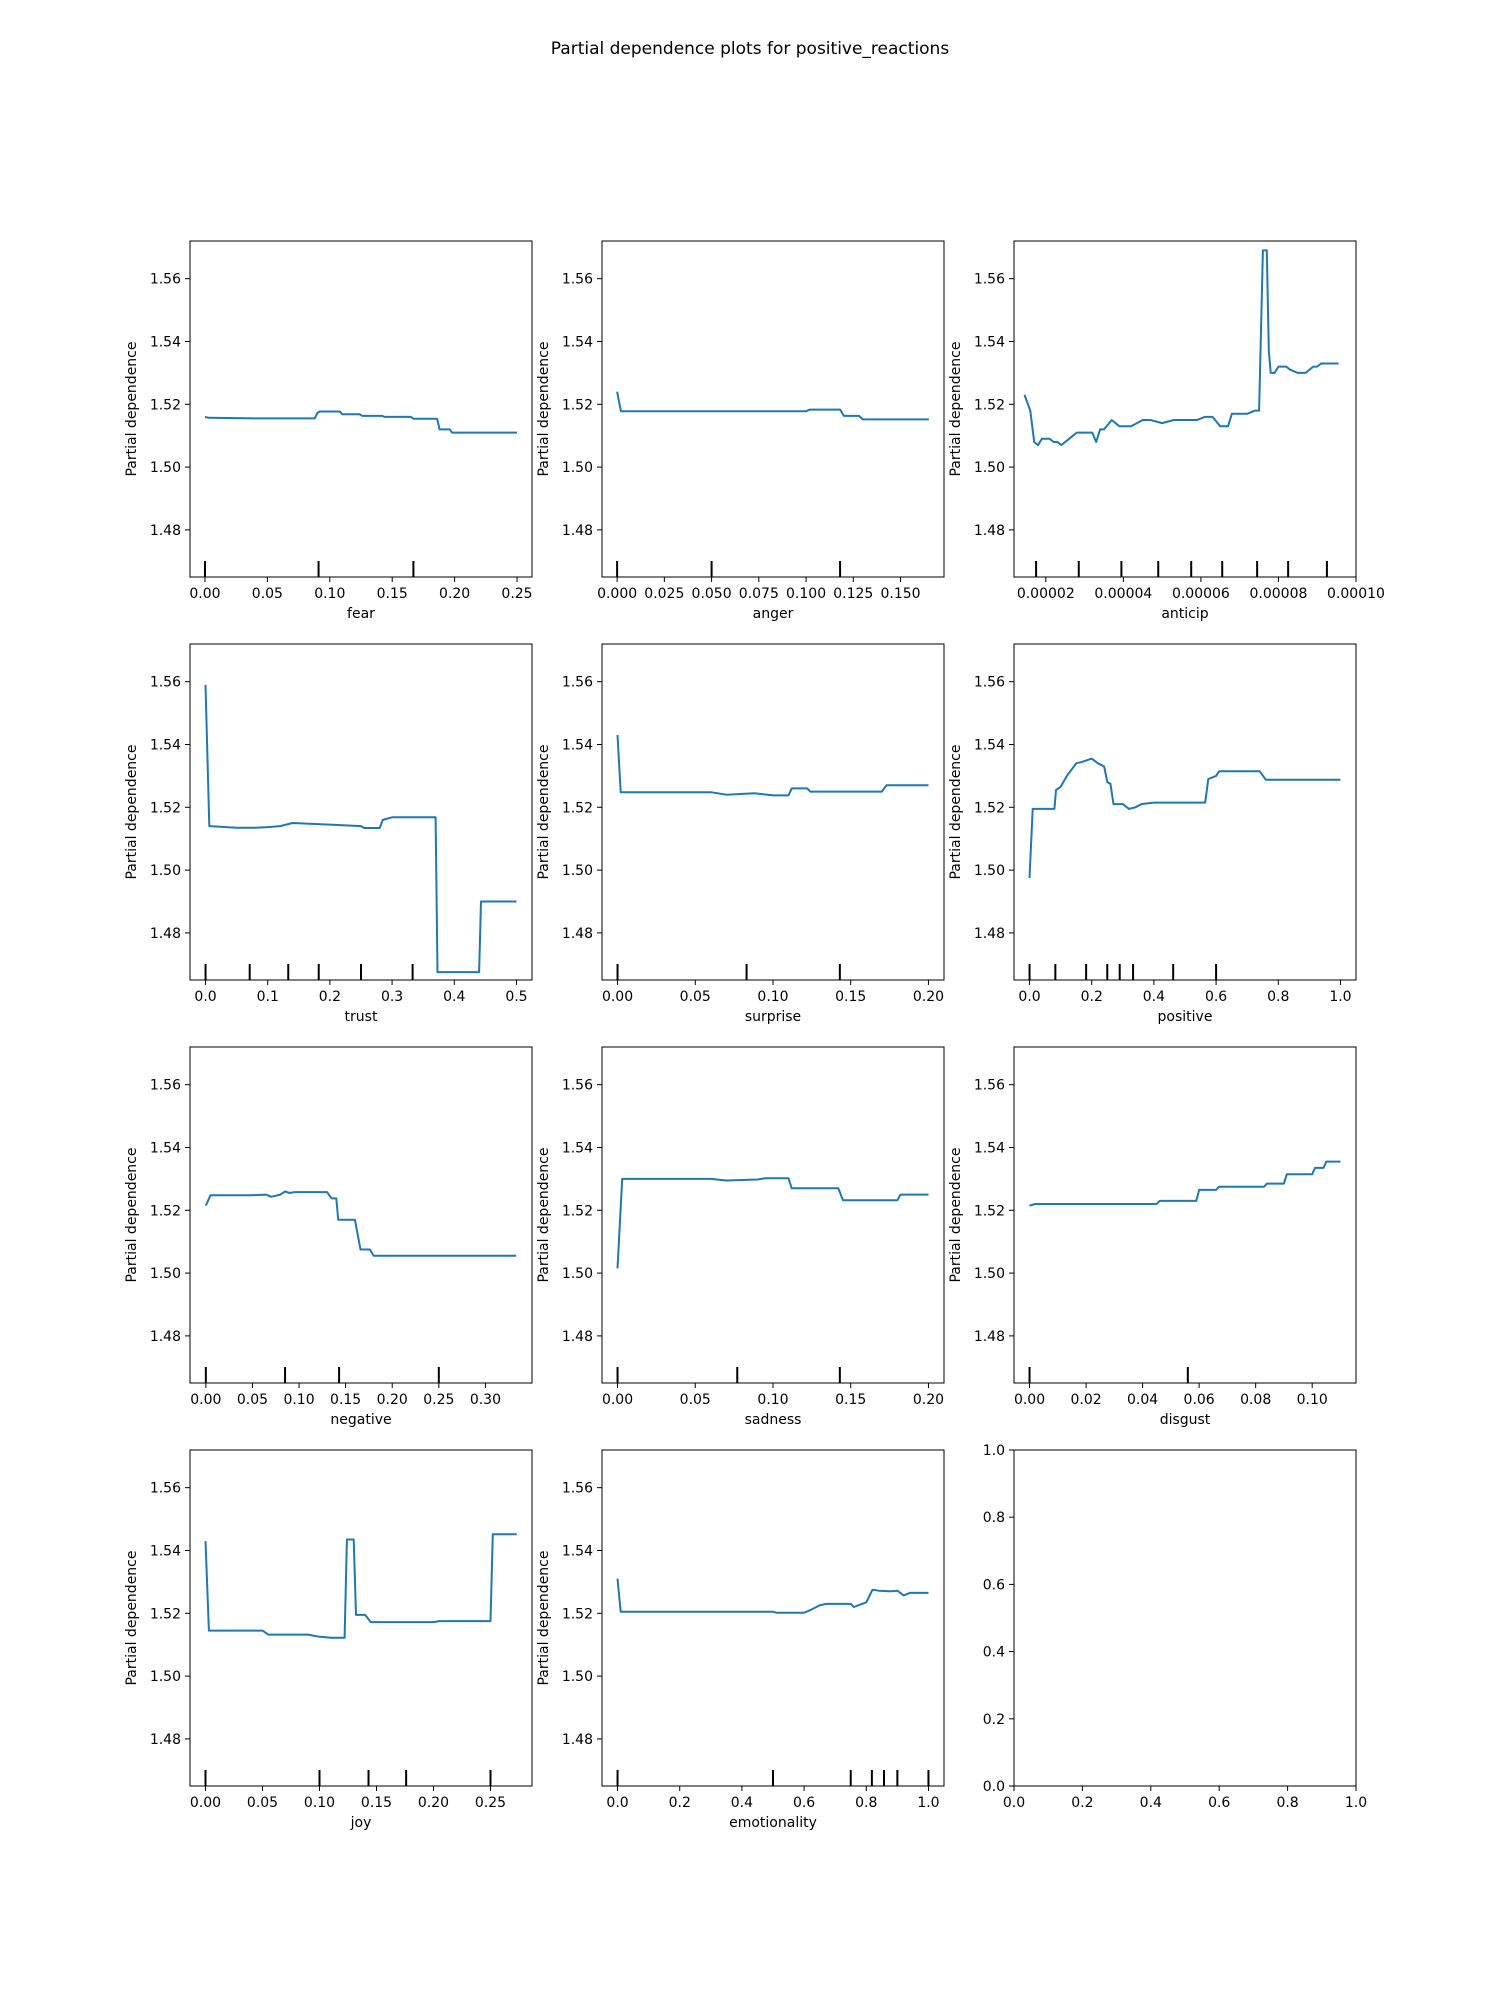 The width and height of the screenshot is (1500, 2000). What do you see at coordinates (485, 1400) in the screenshot?
I see `x-tick-label: 0.30` at bounding box center [485, 1400].